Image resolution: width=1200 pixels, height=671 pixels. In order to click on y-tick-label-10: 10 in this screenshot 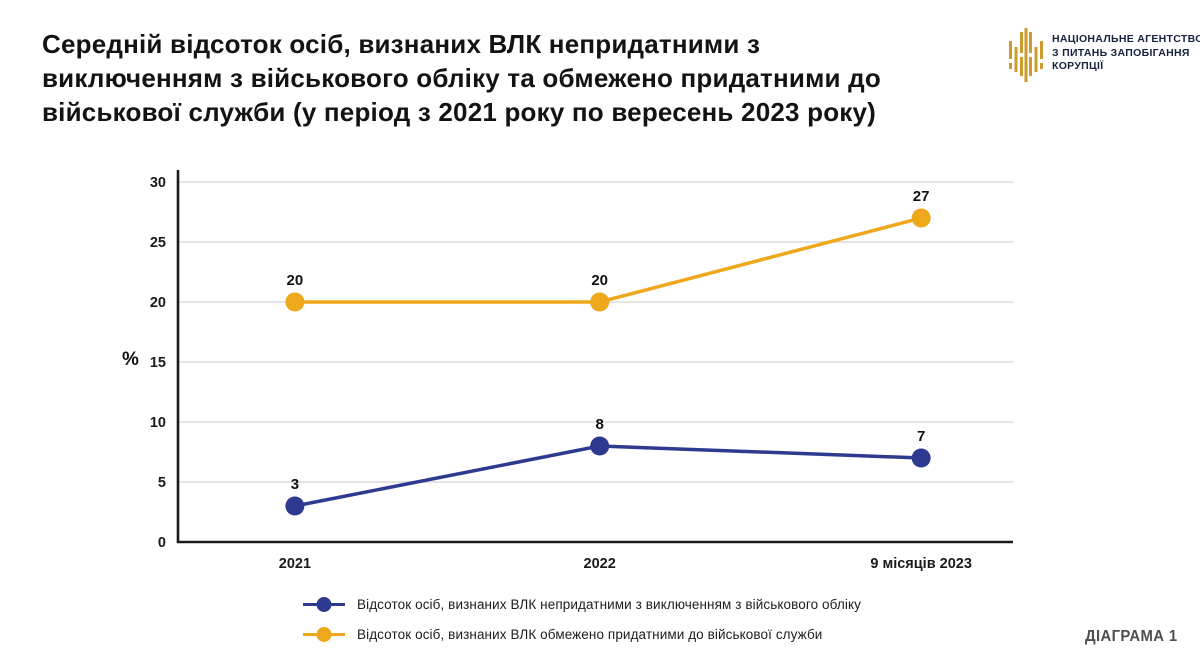, I will do `click(158, 423)`.